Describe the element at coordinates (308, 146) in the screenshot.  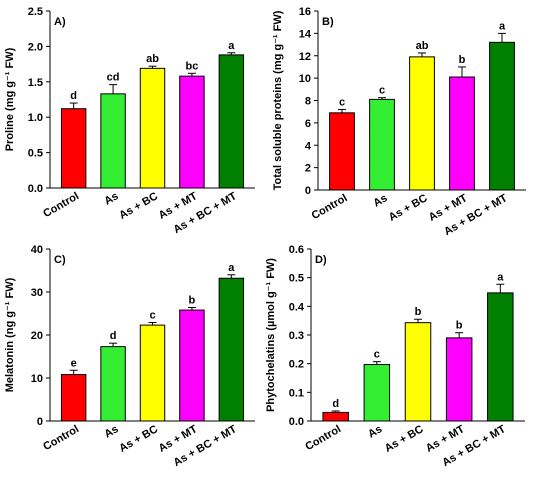
I see `y-tick-label: 4` at that location.